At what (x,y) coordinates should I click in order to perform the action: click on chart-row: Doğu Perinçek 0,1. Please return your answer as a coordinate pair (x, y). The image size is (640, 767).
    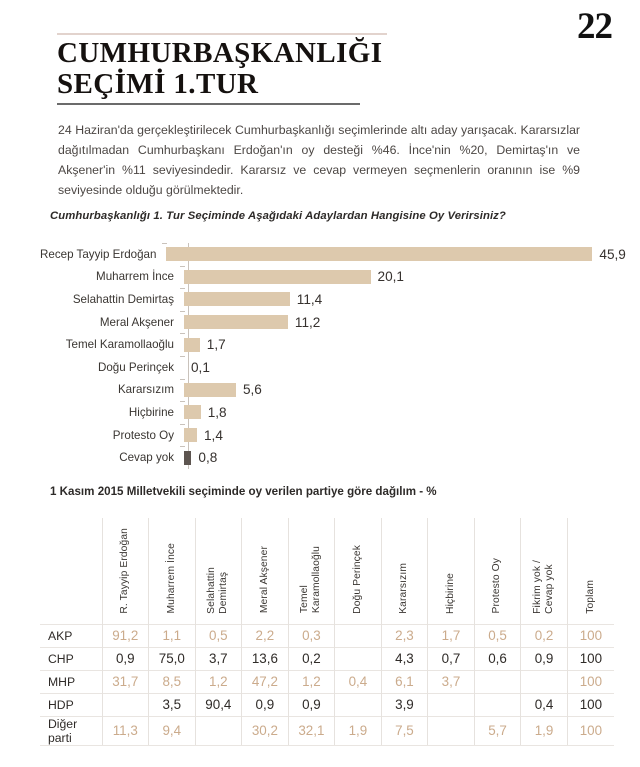
    Looking at the image, I should click on (330, 367).